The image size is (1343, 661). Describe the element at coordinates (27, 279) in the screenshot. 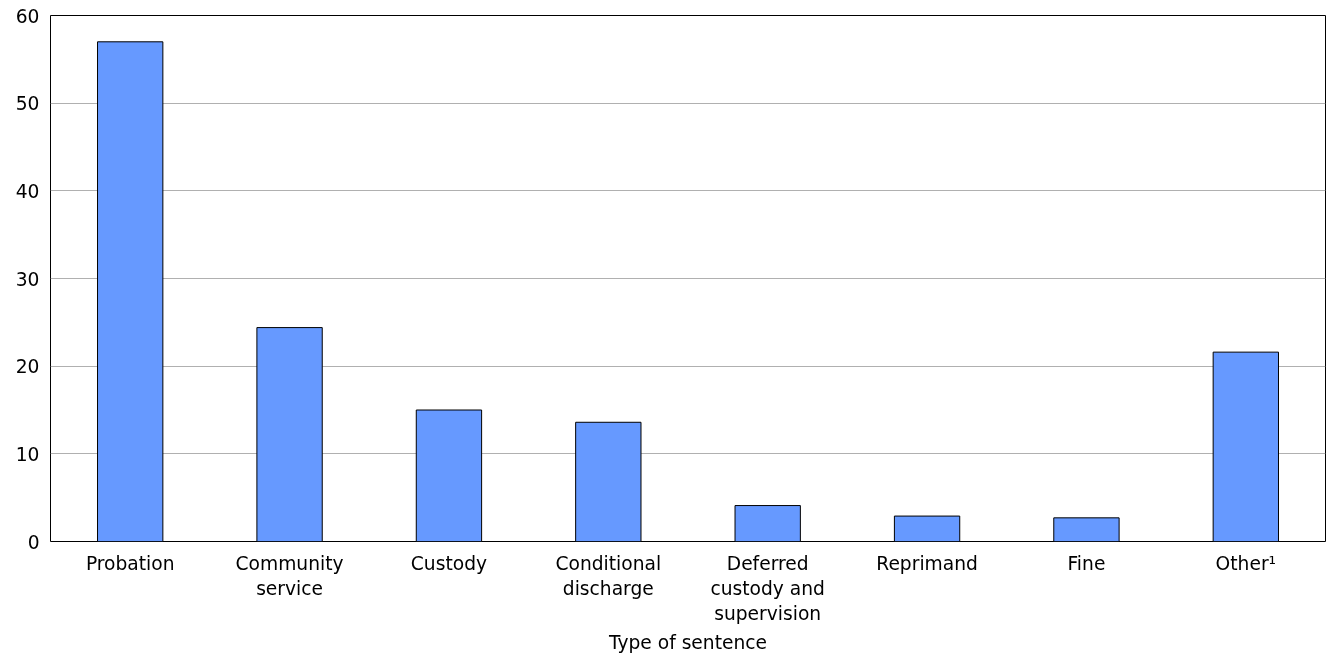

I see `y-tick-label: 30` at that location.